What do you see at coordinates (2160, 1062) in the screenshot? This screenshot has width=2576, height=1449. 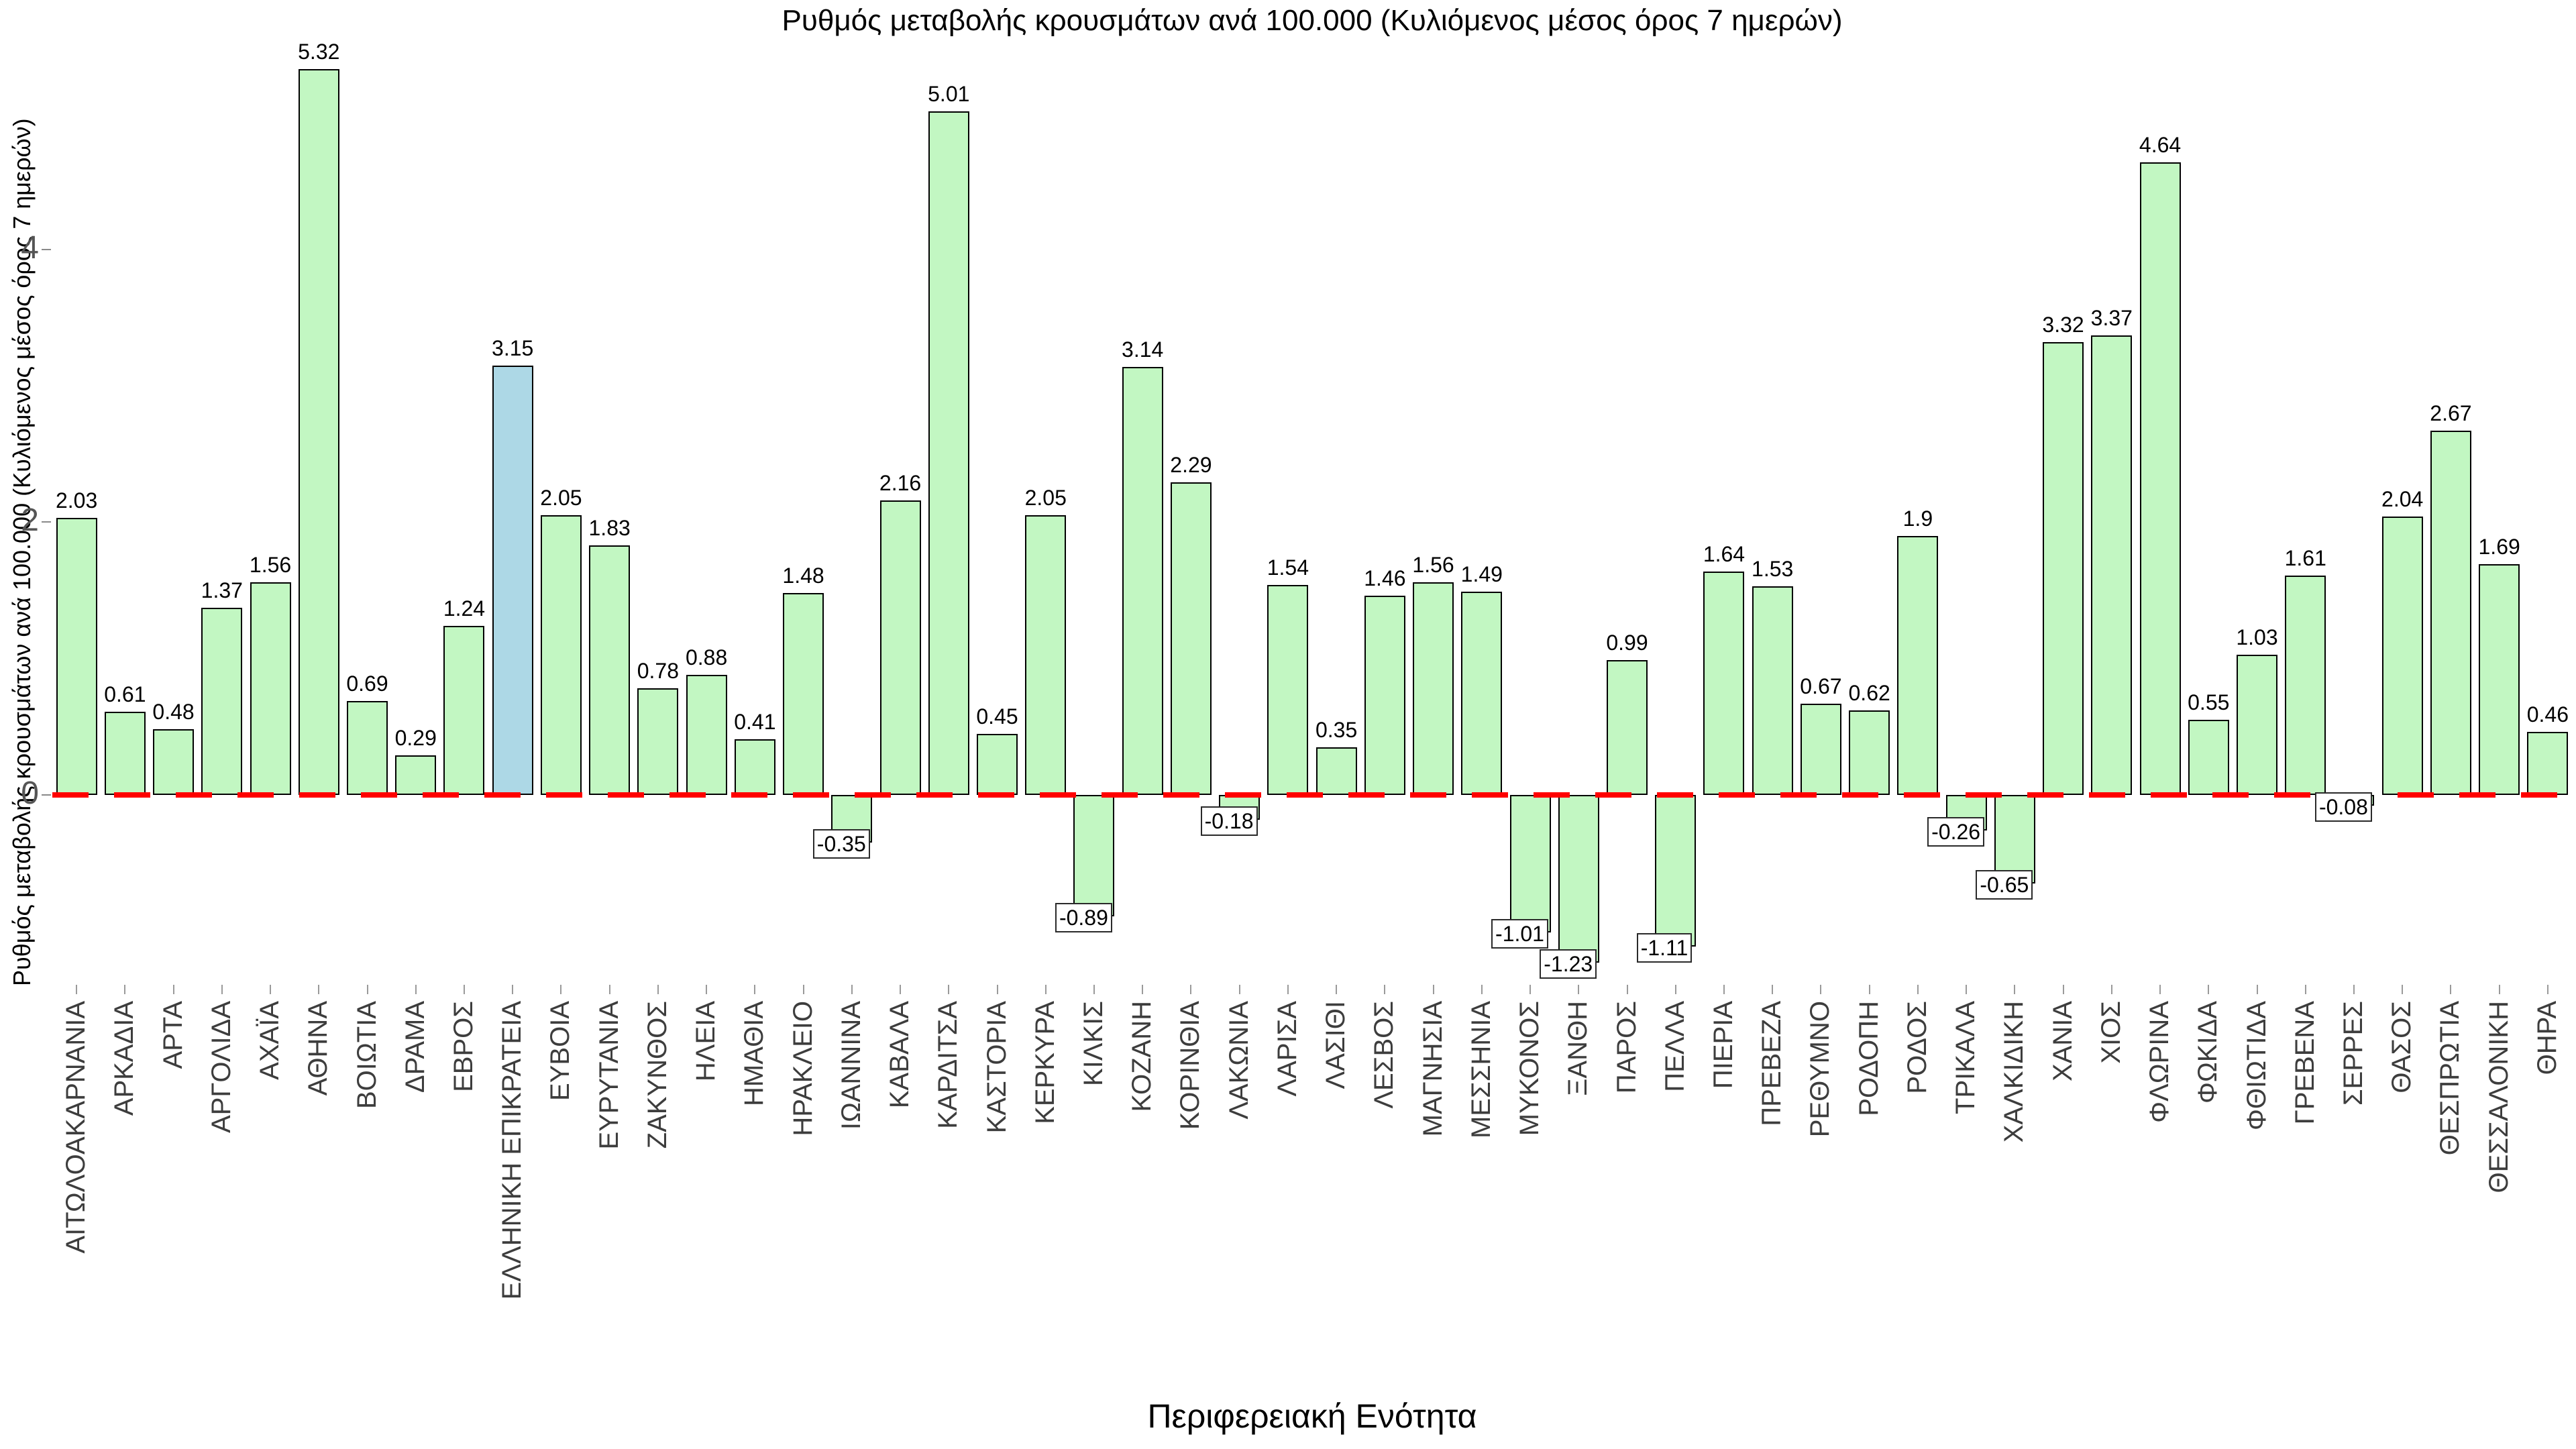 I see `category-label-text: ΦΛΩΡΙΝΑ` at bounding box center [2160, 1062].